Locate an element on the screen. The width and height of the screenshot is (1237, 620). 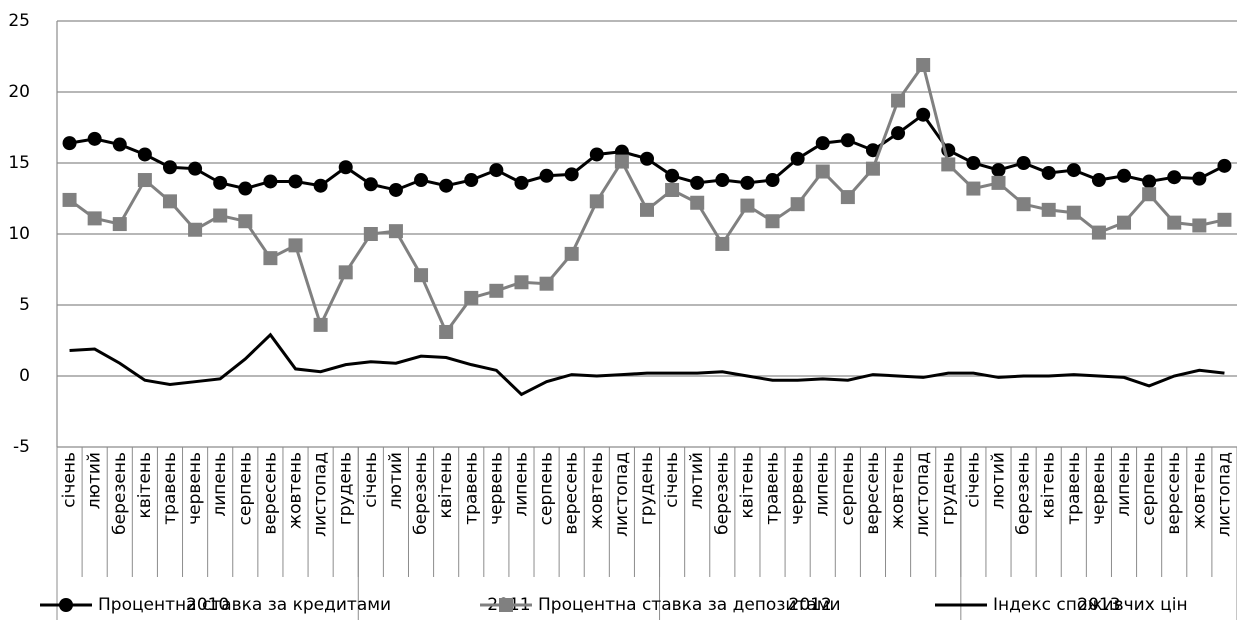
group-label: 2010 is located at coordinates (207, 605).